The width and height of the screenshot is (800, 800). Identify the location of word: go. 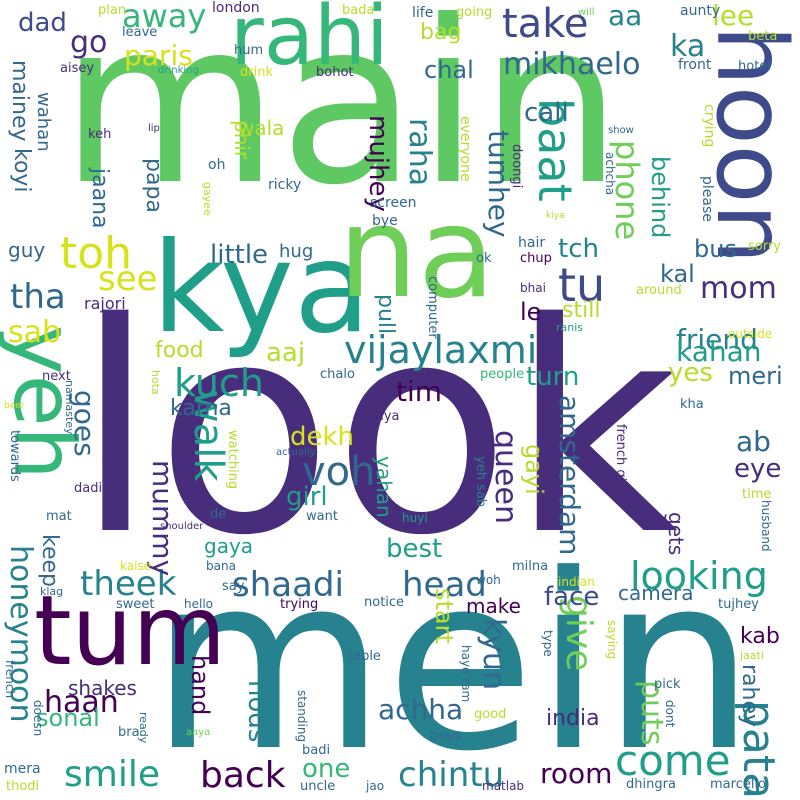
(89, 42).